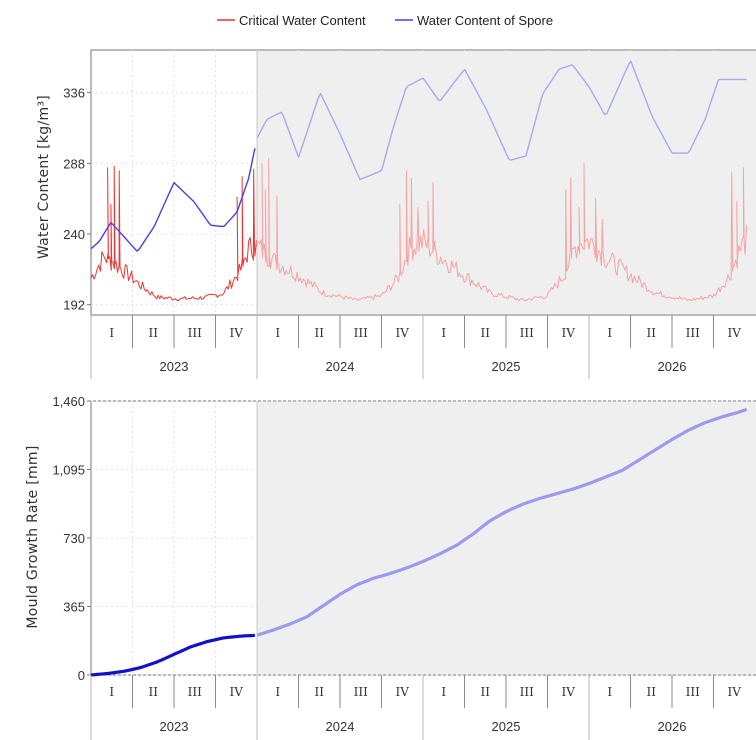  What do you see at coordinates (173, 655) in the screenshot?
I see `mould-growth-line-highlighted` at bounding box center [173, 655].